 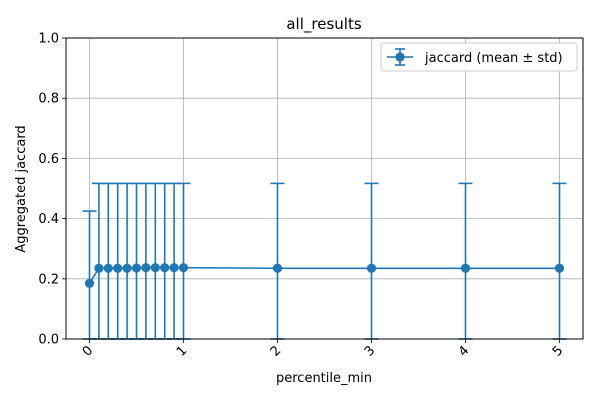 What do you see at coordinates (324, 378) in the screenshot?
I see `x-axis-label: percentile_min` at bounding box center [324, 378].